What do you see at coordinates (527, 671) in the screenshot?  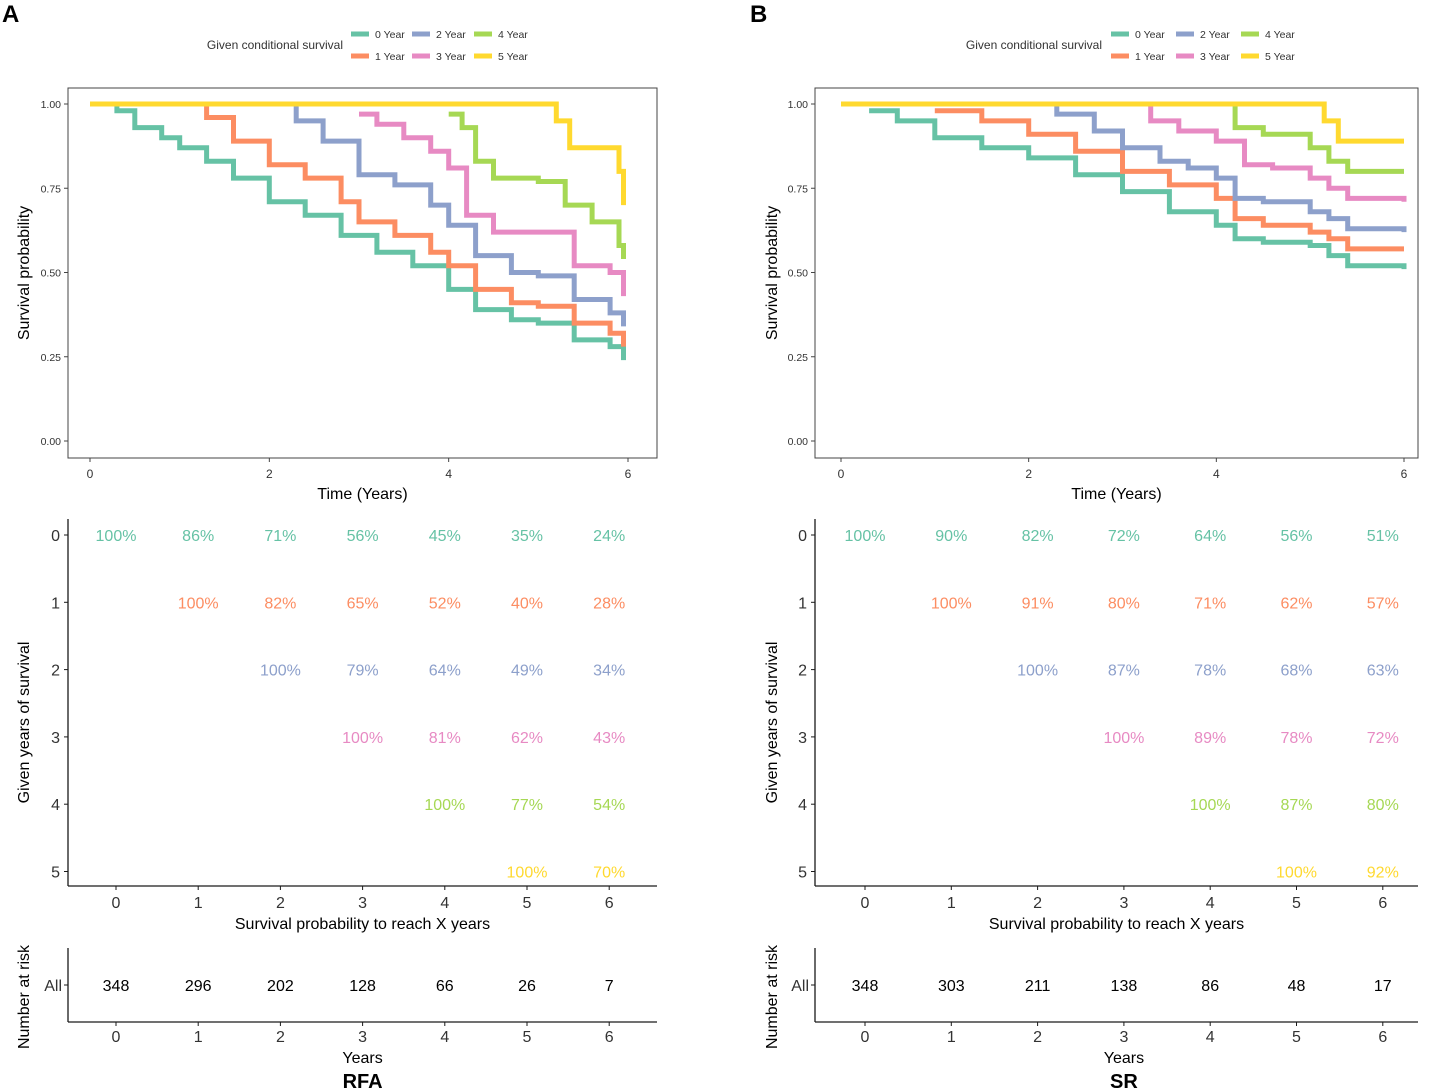 I see `table-cell: 49%` at bounding box center [527, 671].